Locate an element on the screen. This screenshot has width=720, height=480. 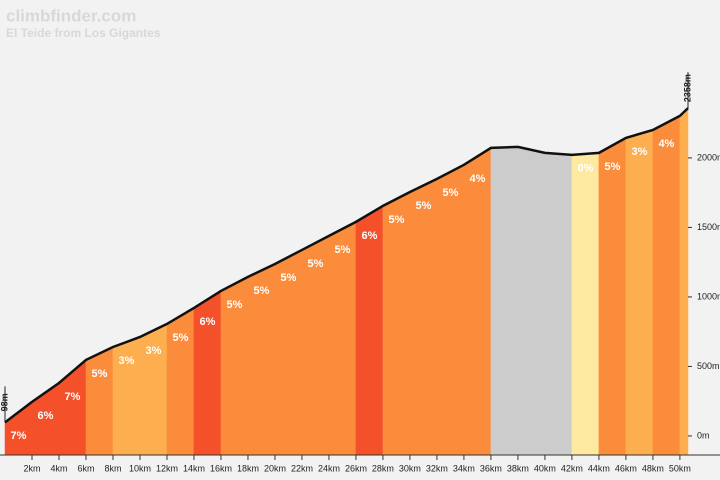
climb-title: El Teide from Los Gigantes is located at coordinates (83, 33).